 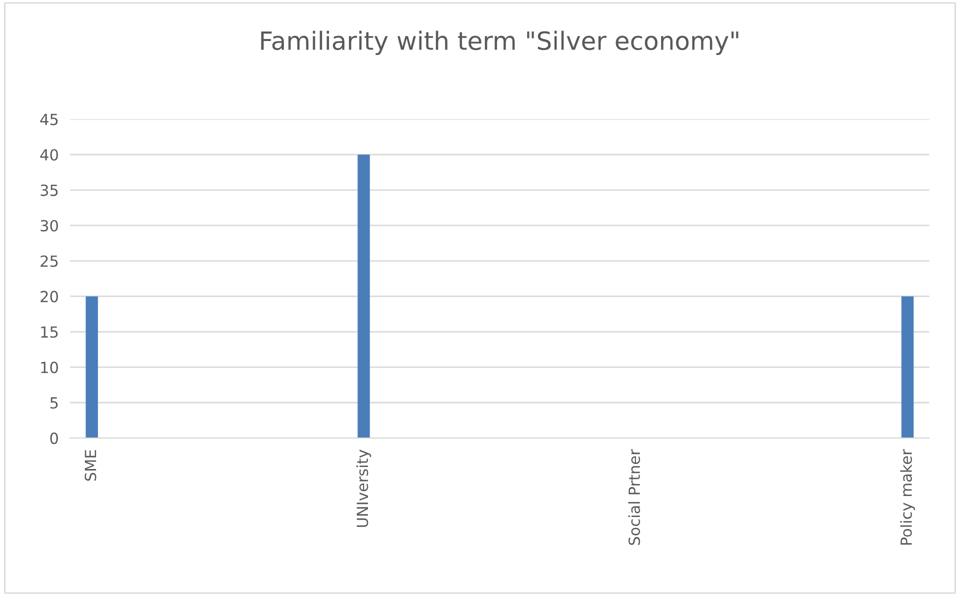 What do you see at coordinates (364, 488) in the screenshot?
I see `x-tick-label: UNIversity` at bounding box center [364, 488].